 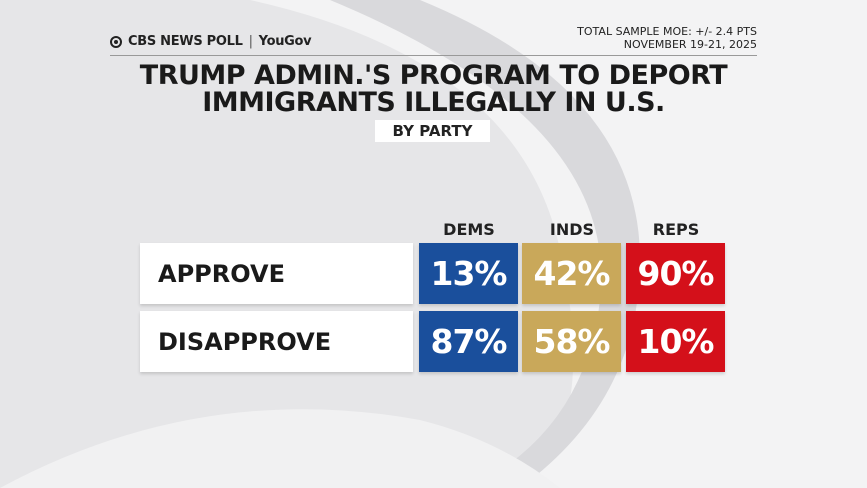 I want to click on title-line: TRUMP ADMIN.'S PROGRAM TO DEPORT, so click(x=433, y=75).